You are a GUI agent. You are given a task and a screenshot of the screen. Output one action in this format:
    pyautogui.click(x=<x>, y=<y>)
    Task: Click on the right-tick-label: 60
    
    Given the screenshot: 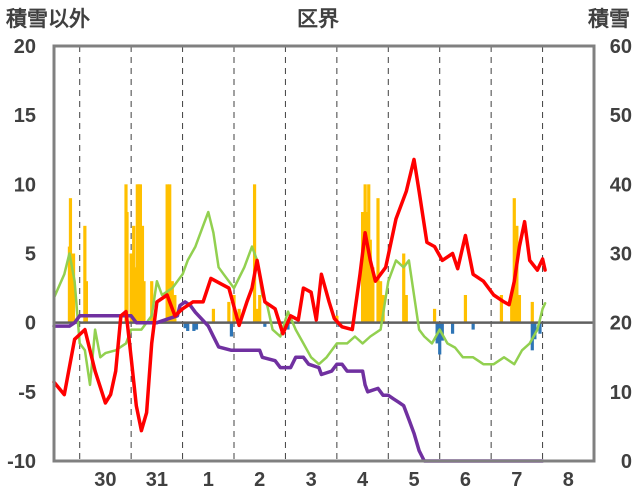 What is the action you would take?
    pyautogui.click(x=621, y=47)
    